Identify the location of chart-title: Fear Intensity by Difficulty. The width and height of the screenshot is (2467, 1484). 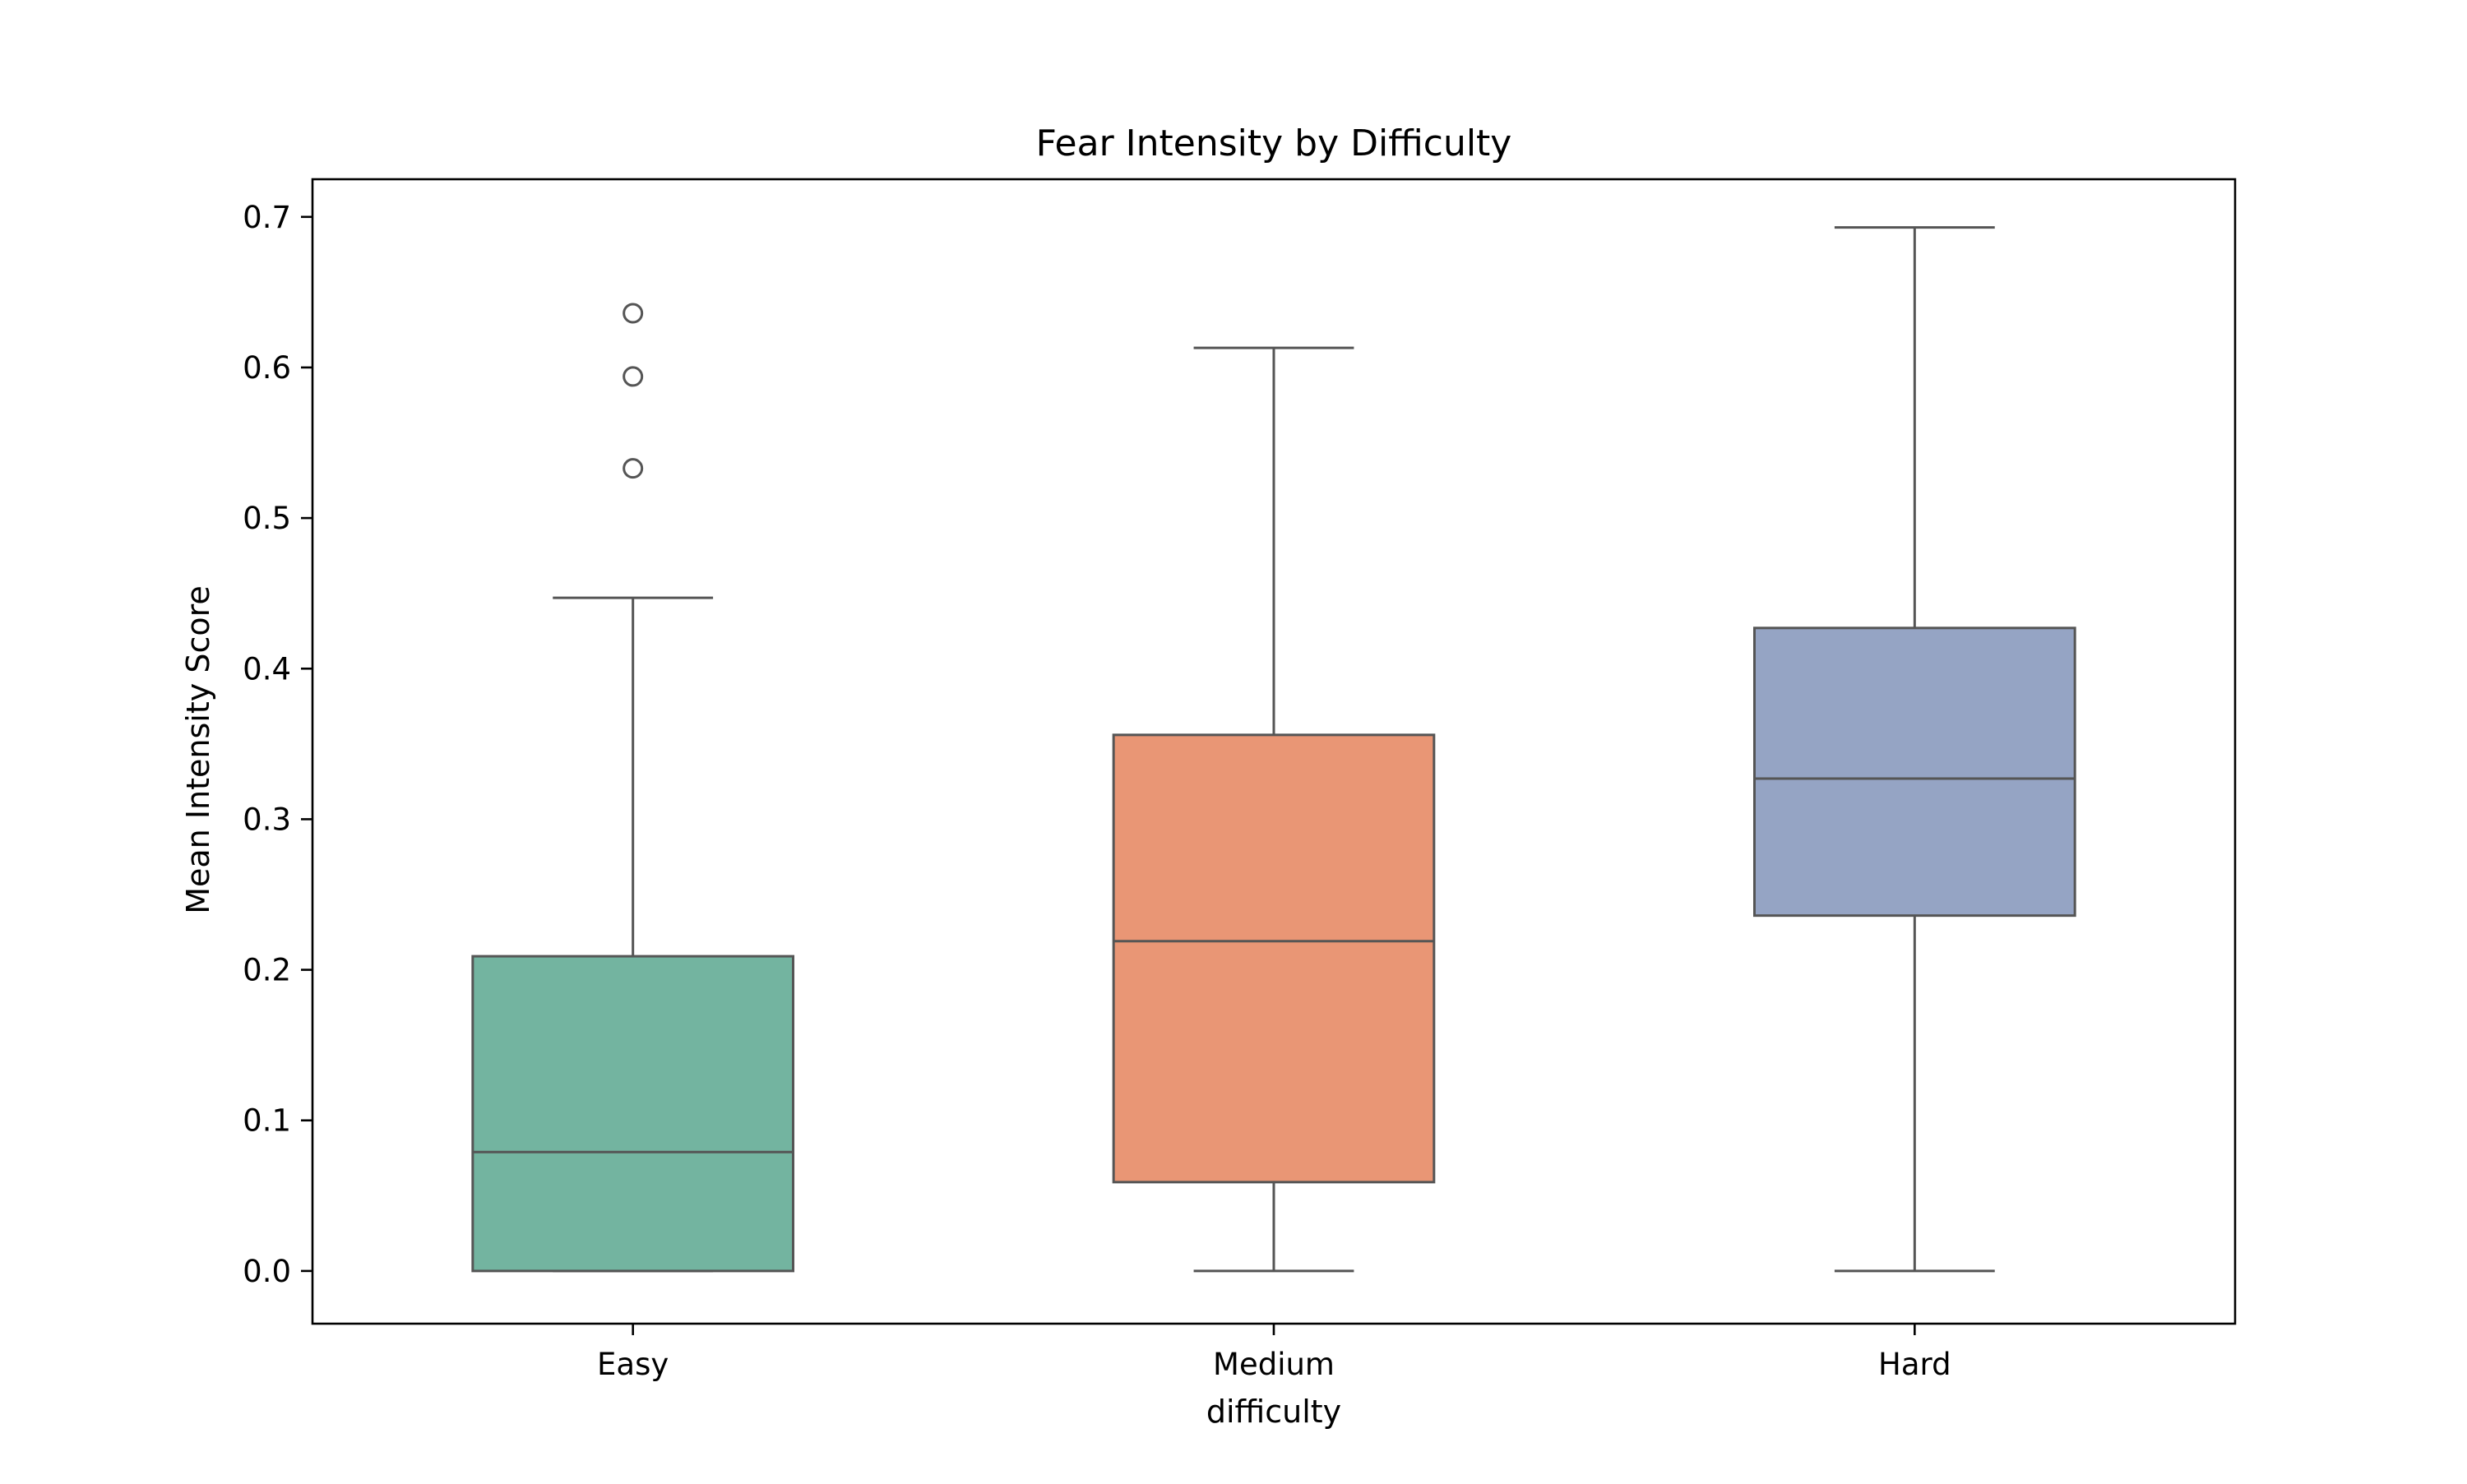
(1274, 143).